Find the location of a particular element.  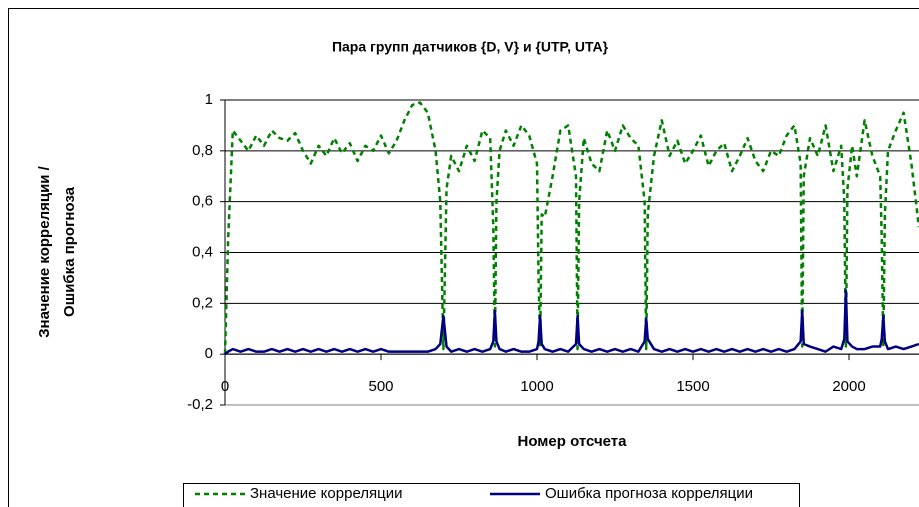

y-tick-label: 0,2 is located at coordinates (202, 302).